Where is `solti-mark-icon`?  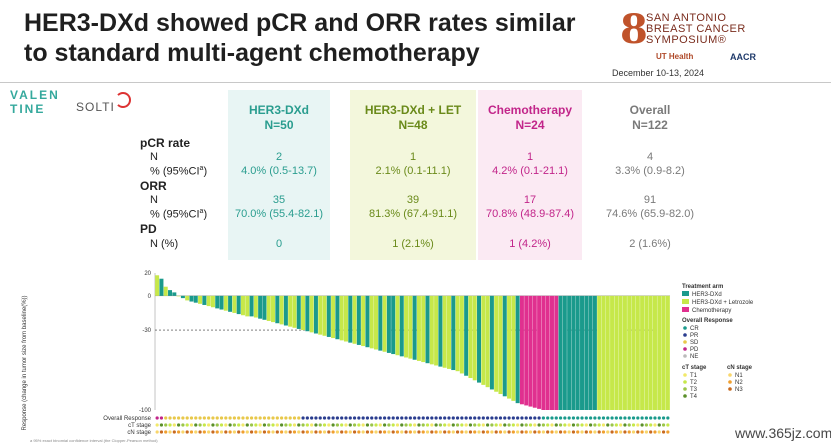 solti-mark-icon is located at coordinates (123, 100).